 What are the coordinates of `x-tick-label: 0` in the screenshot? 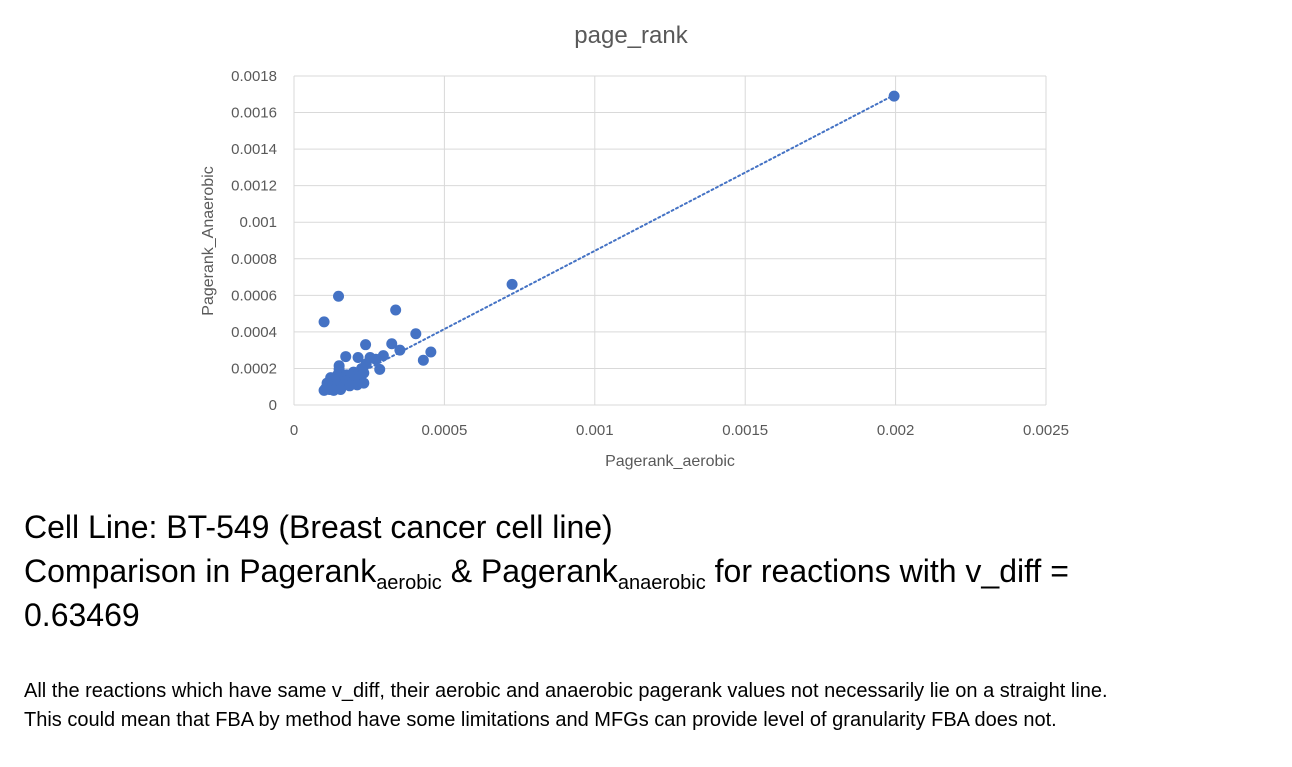 It's located at (294, 430).